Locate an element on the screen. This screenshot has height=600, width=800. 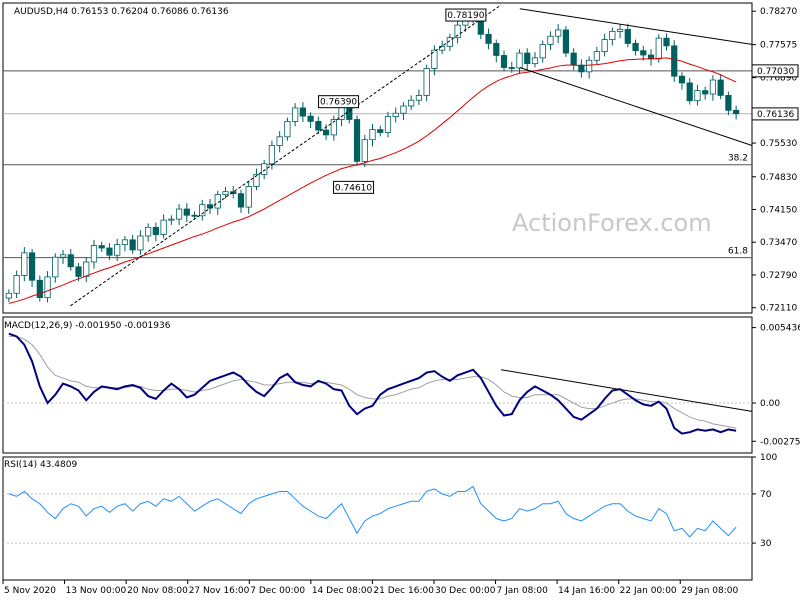
macd-trendline is located at coordinates (627, 390).